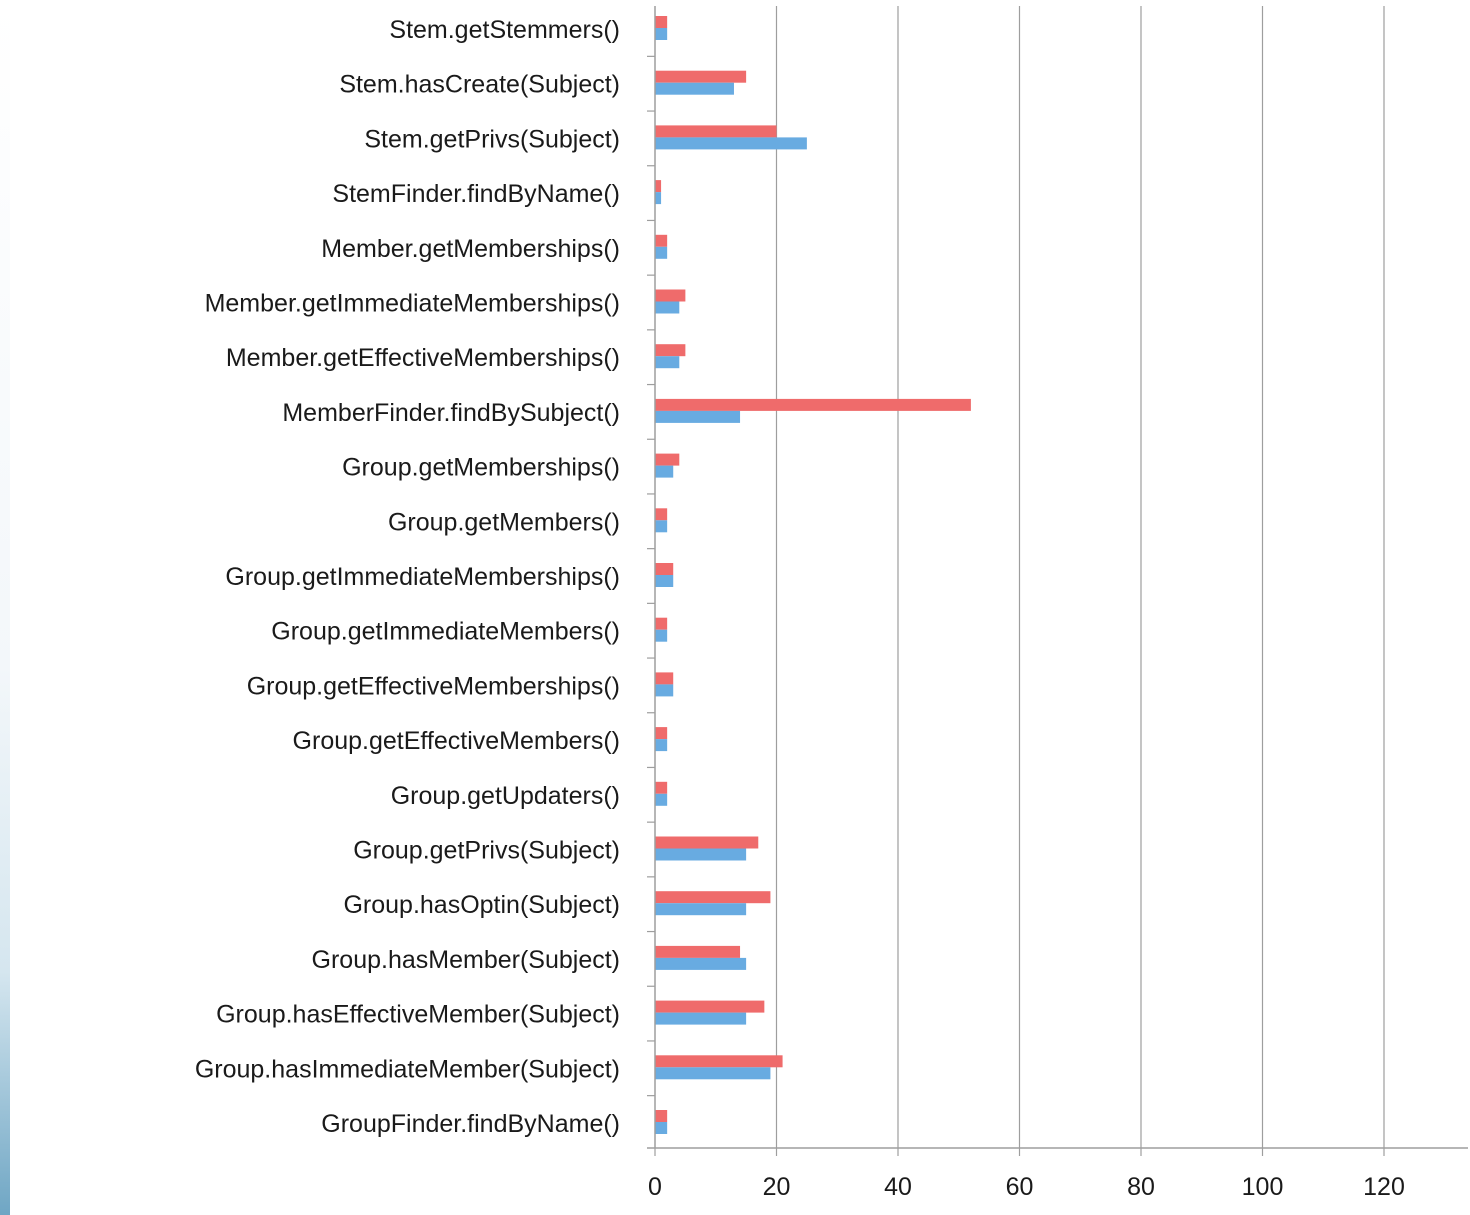  What do you see at coordinates (1141, 1187) in the screenshot?
I see `x-tick-label-80: 80` at bounding box center [1141, 1187].